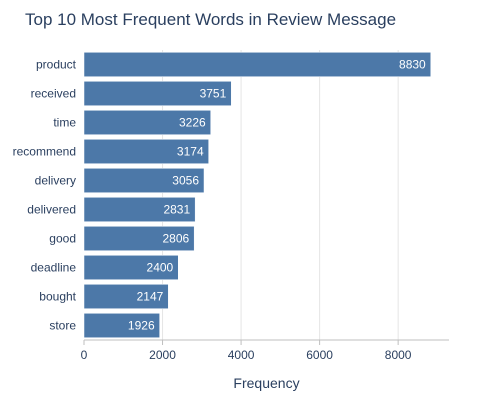 Image resolution: width=500 pixels, height=400 pixels. What do you see at coordinates (141, 326) in the screenshot?
I see `bar-value-label-store: 1926` at bounding box center [141, 326].